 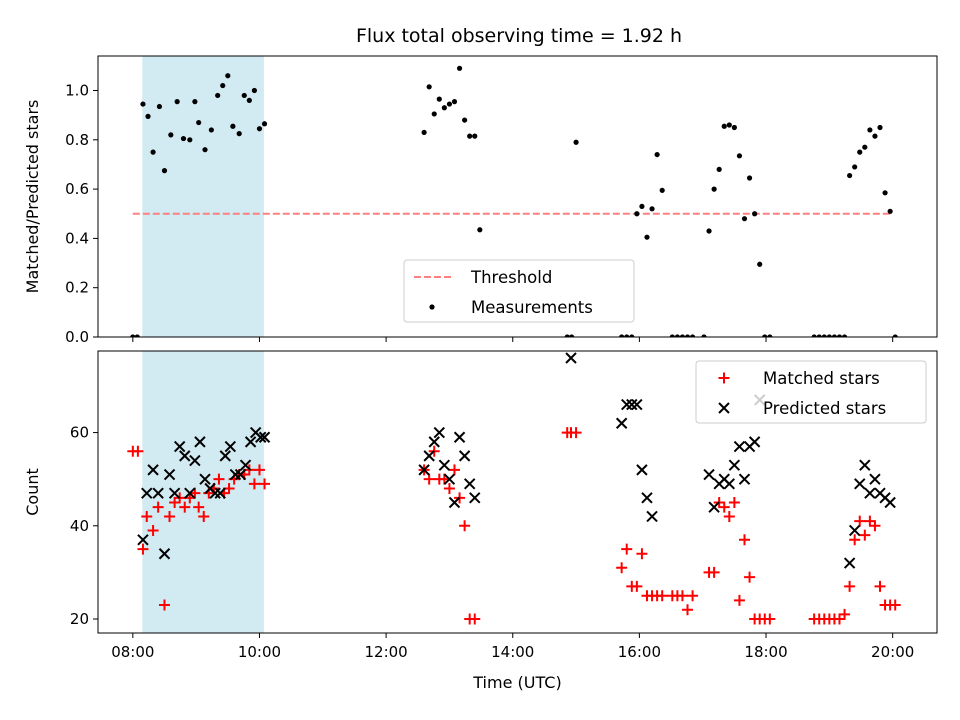 I want to click on legend-matched-swatch, so click(x=724, y=378).